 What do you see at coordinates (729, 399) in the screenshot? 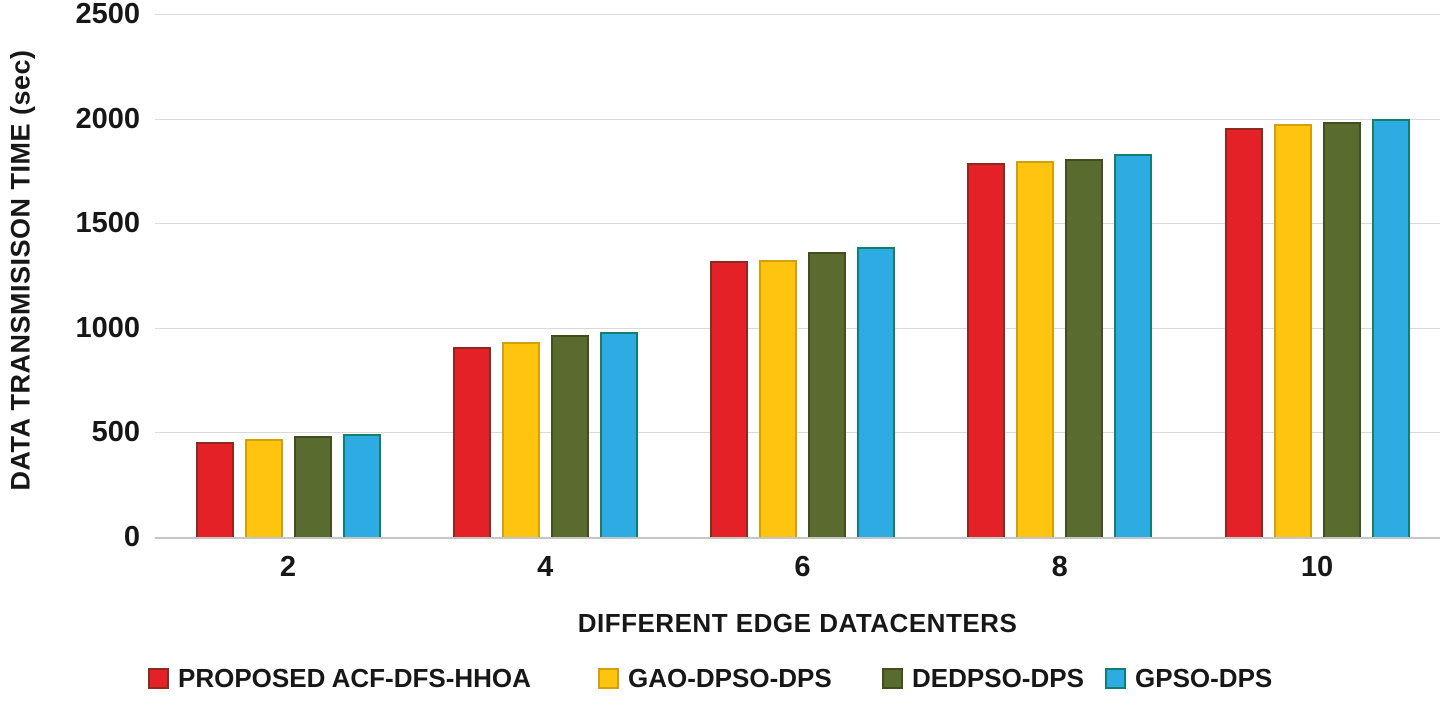
I see `bar-proposed-acf-dfs-hhoa-x6` at bounding box center [729, 399].